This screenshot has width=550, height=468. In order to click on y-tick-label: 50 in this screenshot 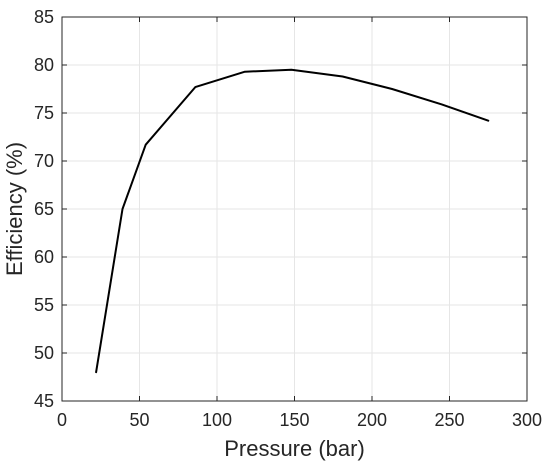, I will do `click(44, 353)`.